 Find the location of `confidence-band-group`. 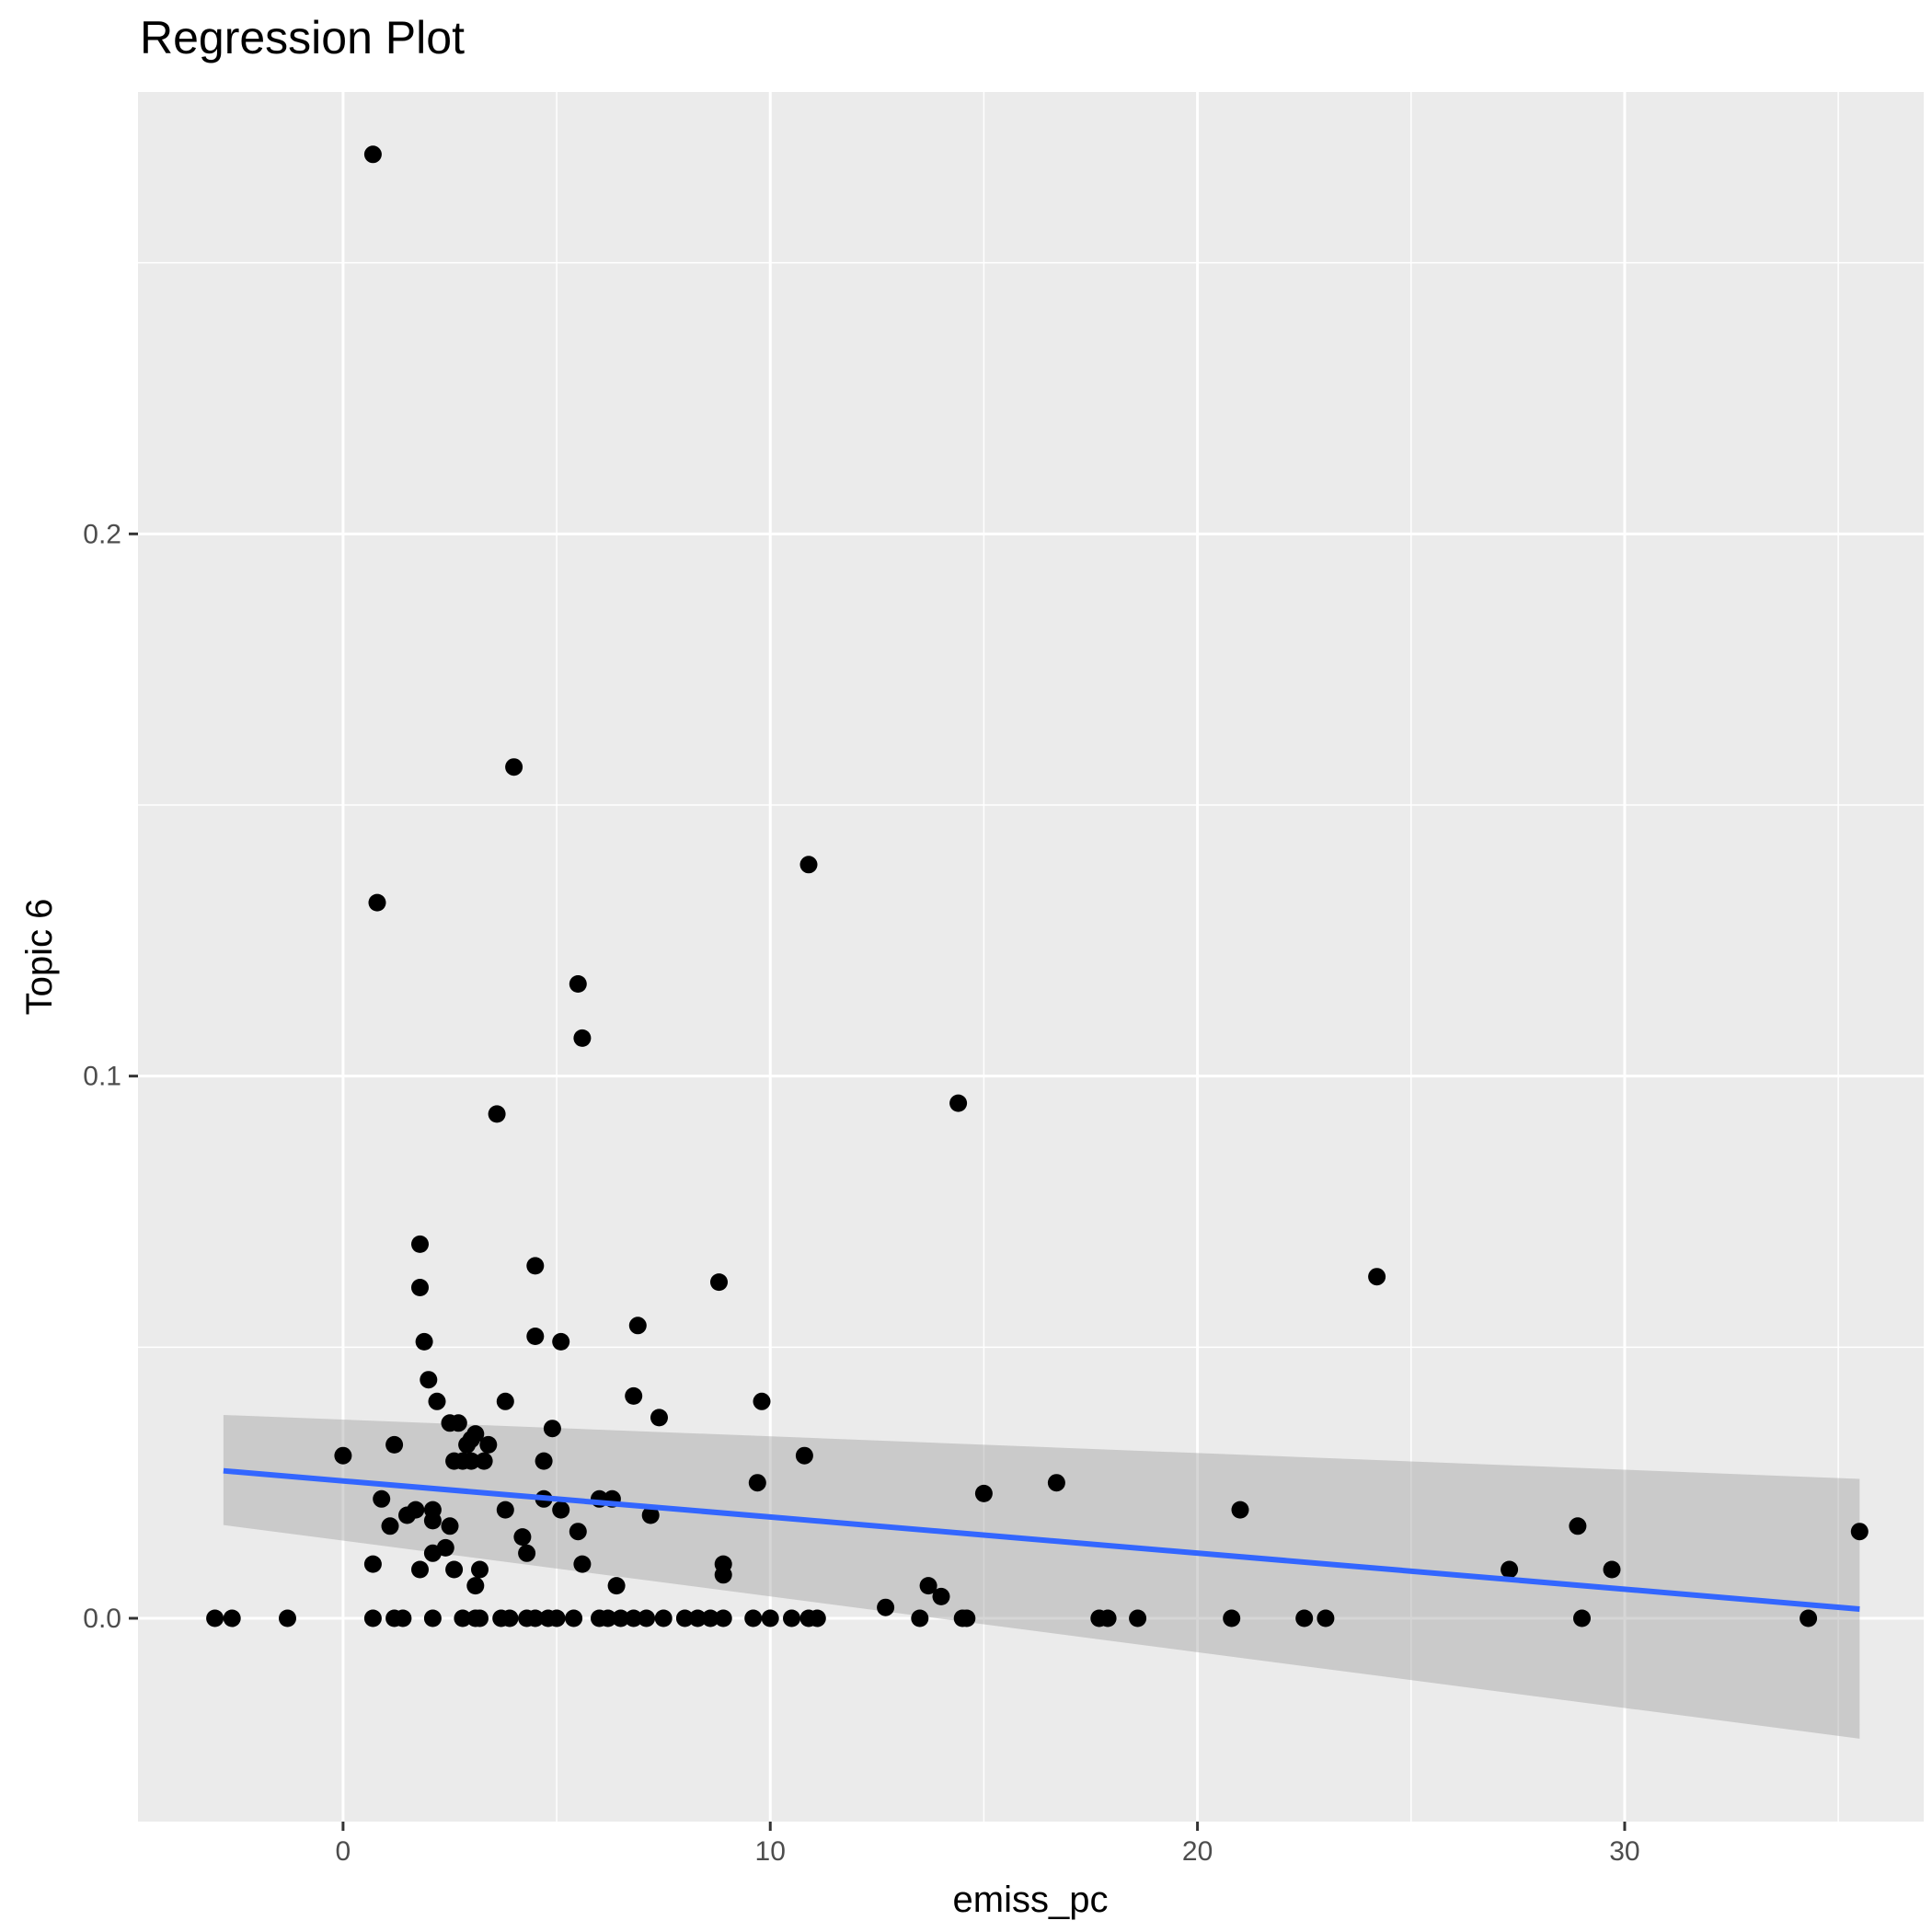

confidence-band-group is located at coordinates (1041, 1576).